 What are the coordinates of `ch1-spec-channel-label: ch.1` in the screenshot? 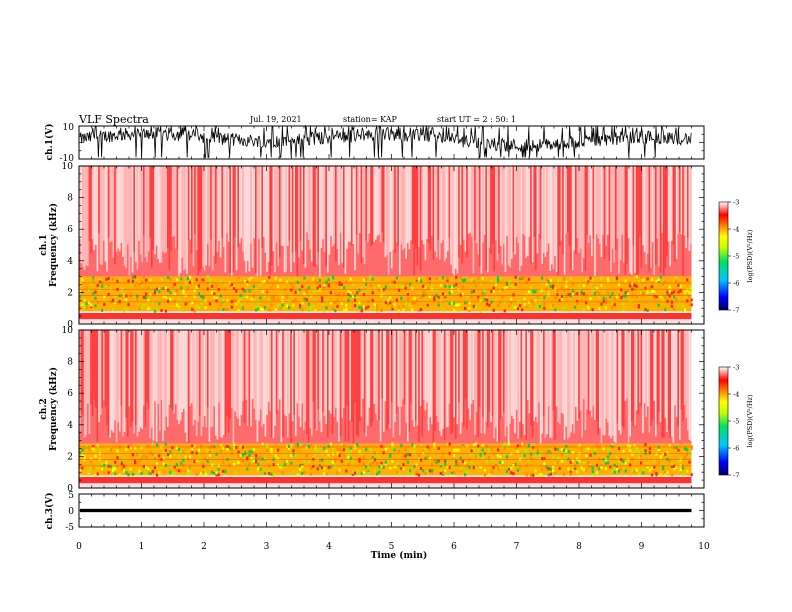 It's located at (44, 244).